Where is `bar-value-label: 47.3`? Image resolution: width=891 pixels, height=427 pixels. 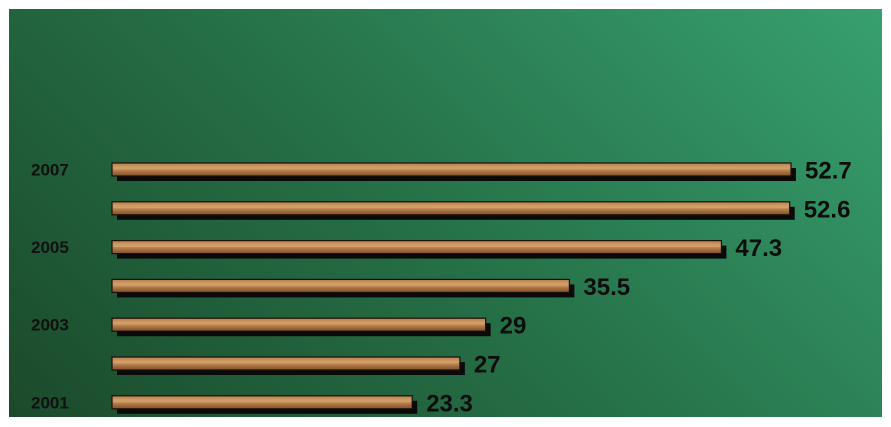 bar-value-label: 47.3 is located at coordinates (758, 248).